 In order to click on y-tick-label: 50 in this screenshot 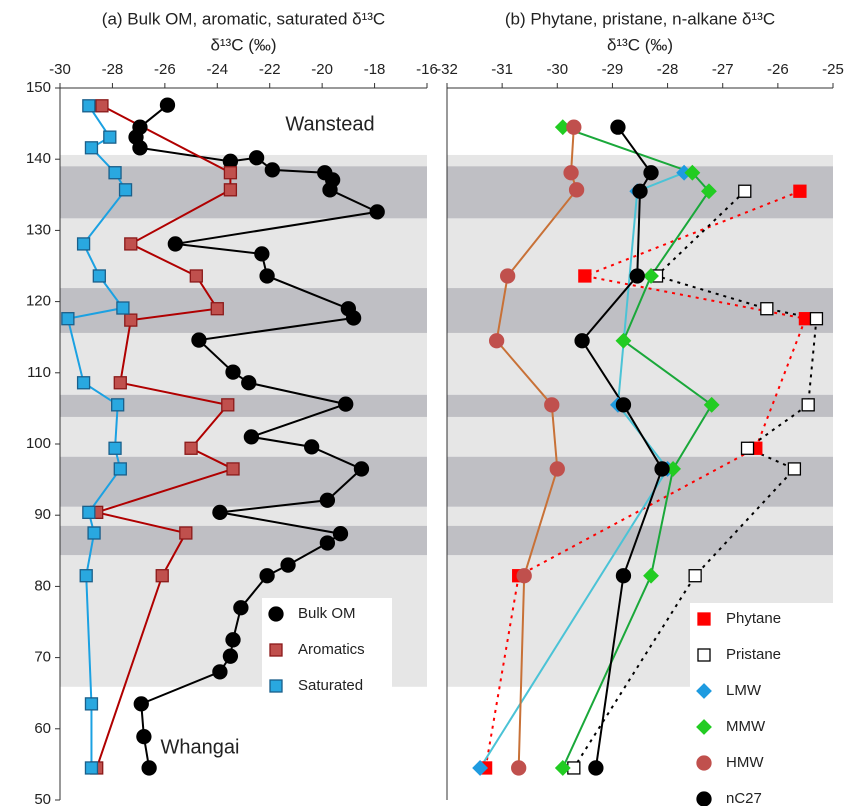, I will do `click(42, 798)`.